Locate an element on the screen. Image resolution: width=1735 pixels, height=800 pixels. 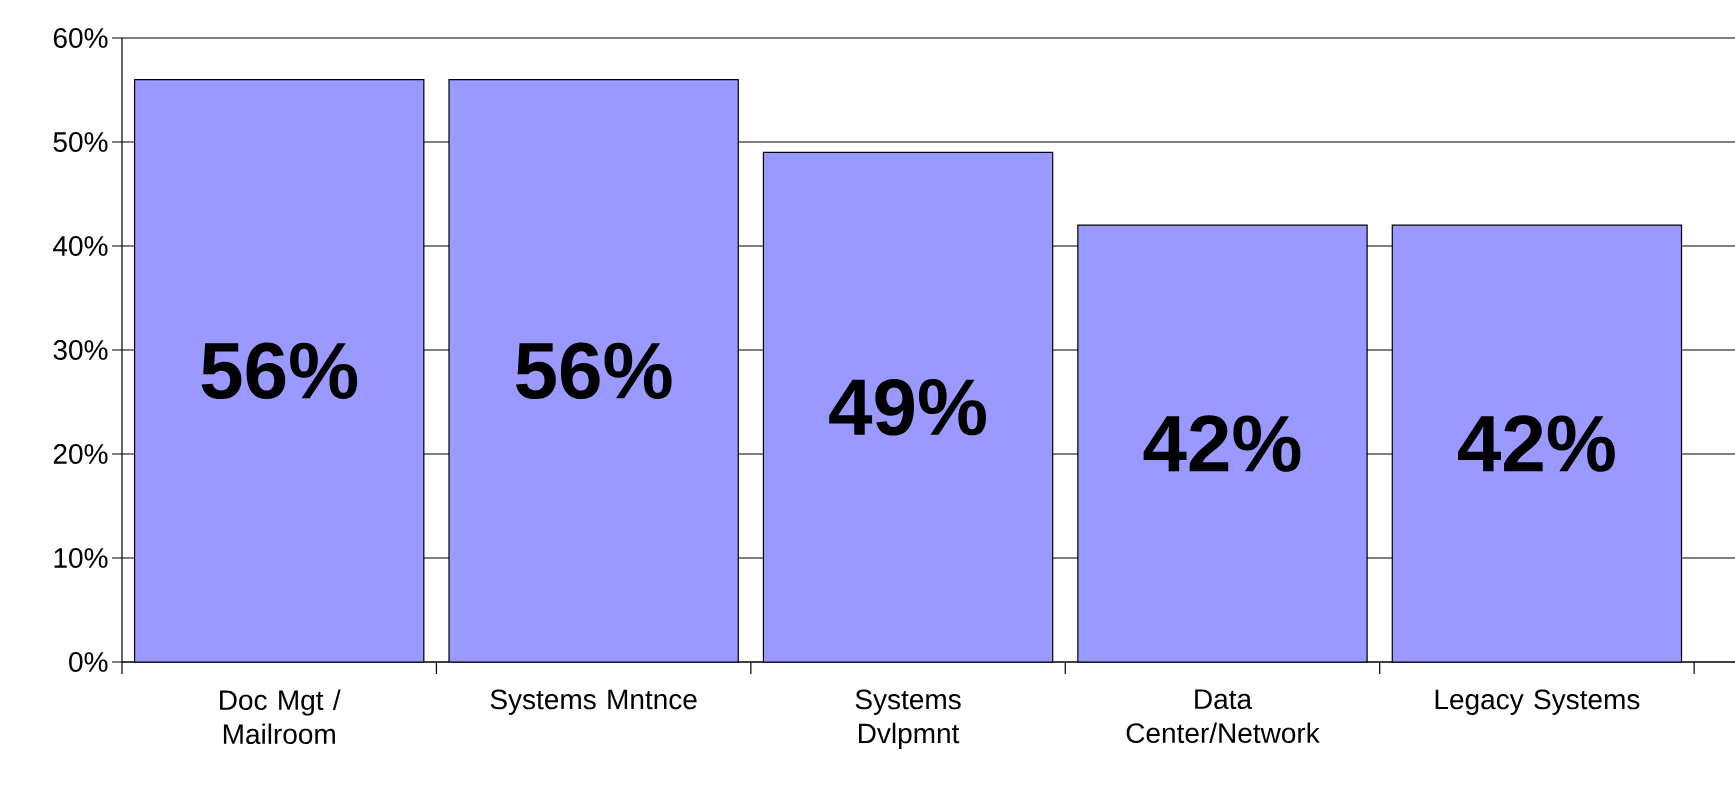
y-tick-label: 10% is located at coordinates (81, 558).